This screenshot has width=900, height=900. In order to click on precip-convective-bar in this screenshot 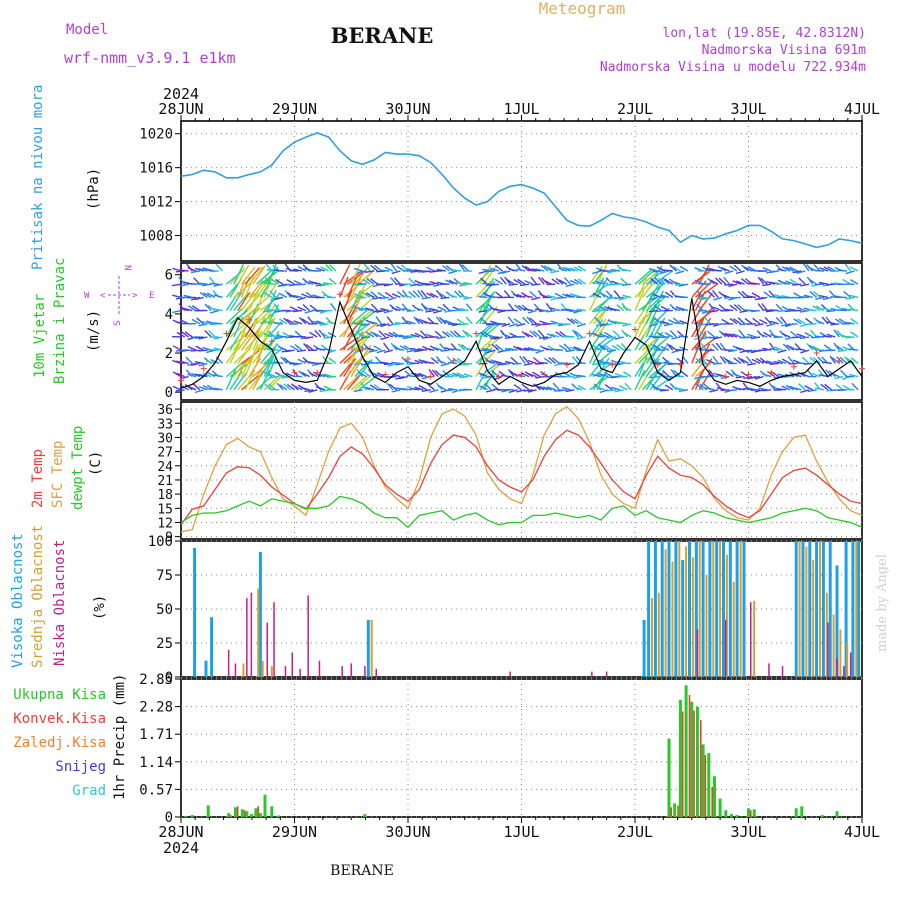, I will do `click(682, 764)`.